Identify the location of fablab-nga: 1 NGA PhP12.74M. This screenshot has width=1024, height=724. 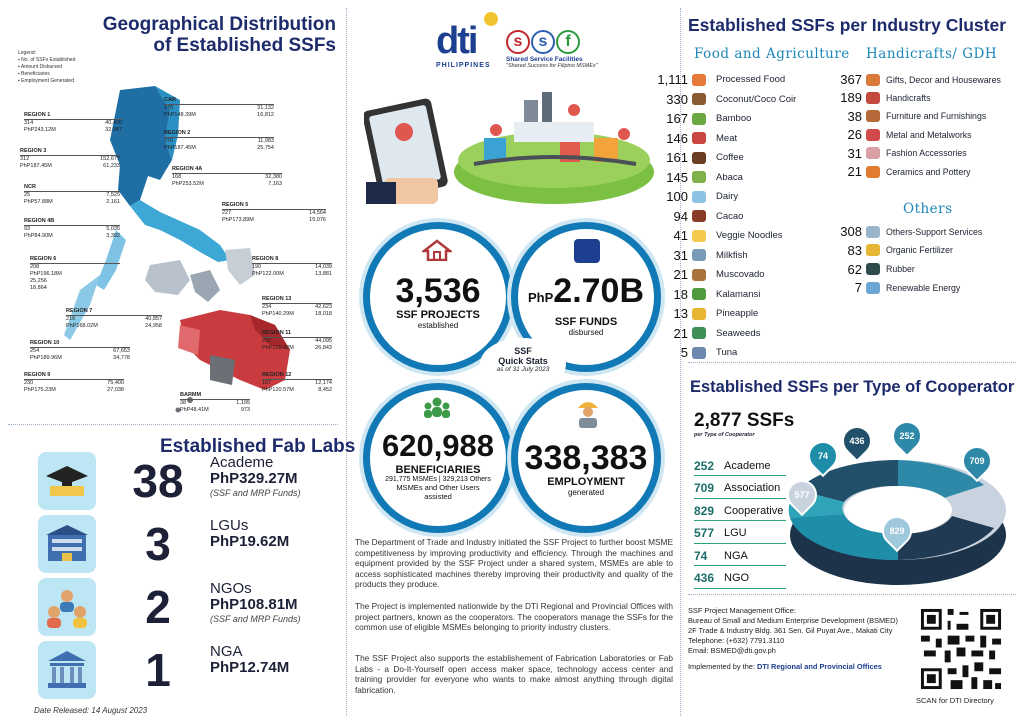
(188, 672).